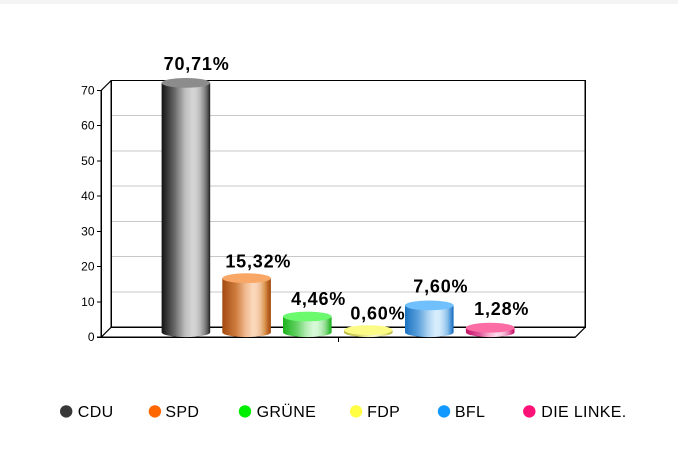 This screenshot has width=678, height=450. Describe the element at coordinates (182, 412) in the screenshot. I see `svg-text: SPD` at that location.